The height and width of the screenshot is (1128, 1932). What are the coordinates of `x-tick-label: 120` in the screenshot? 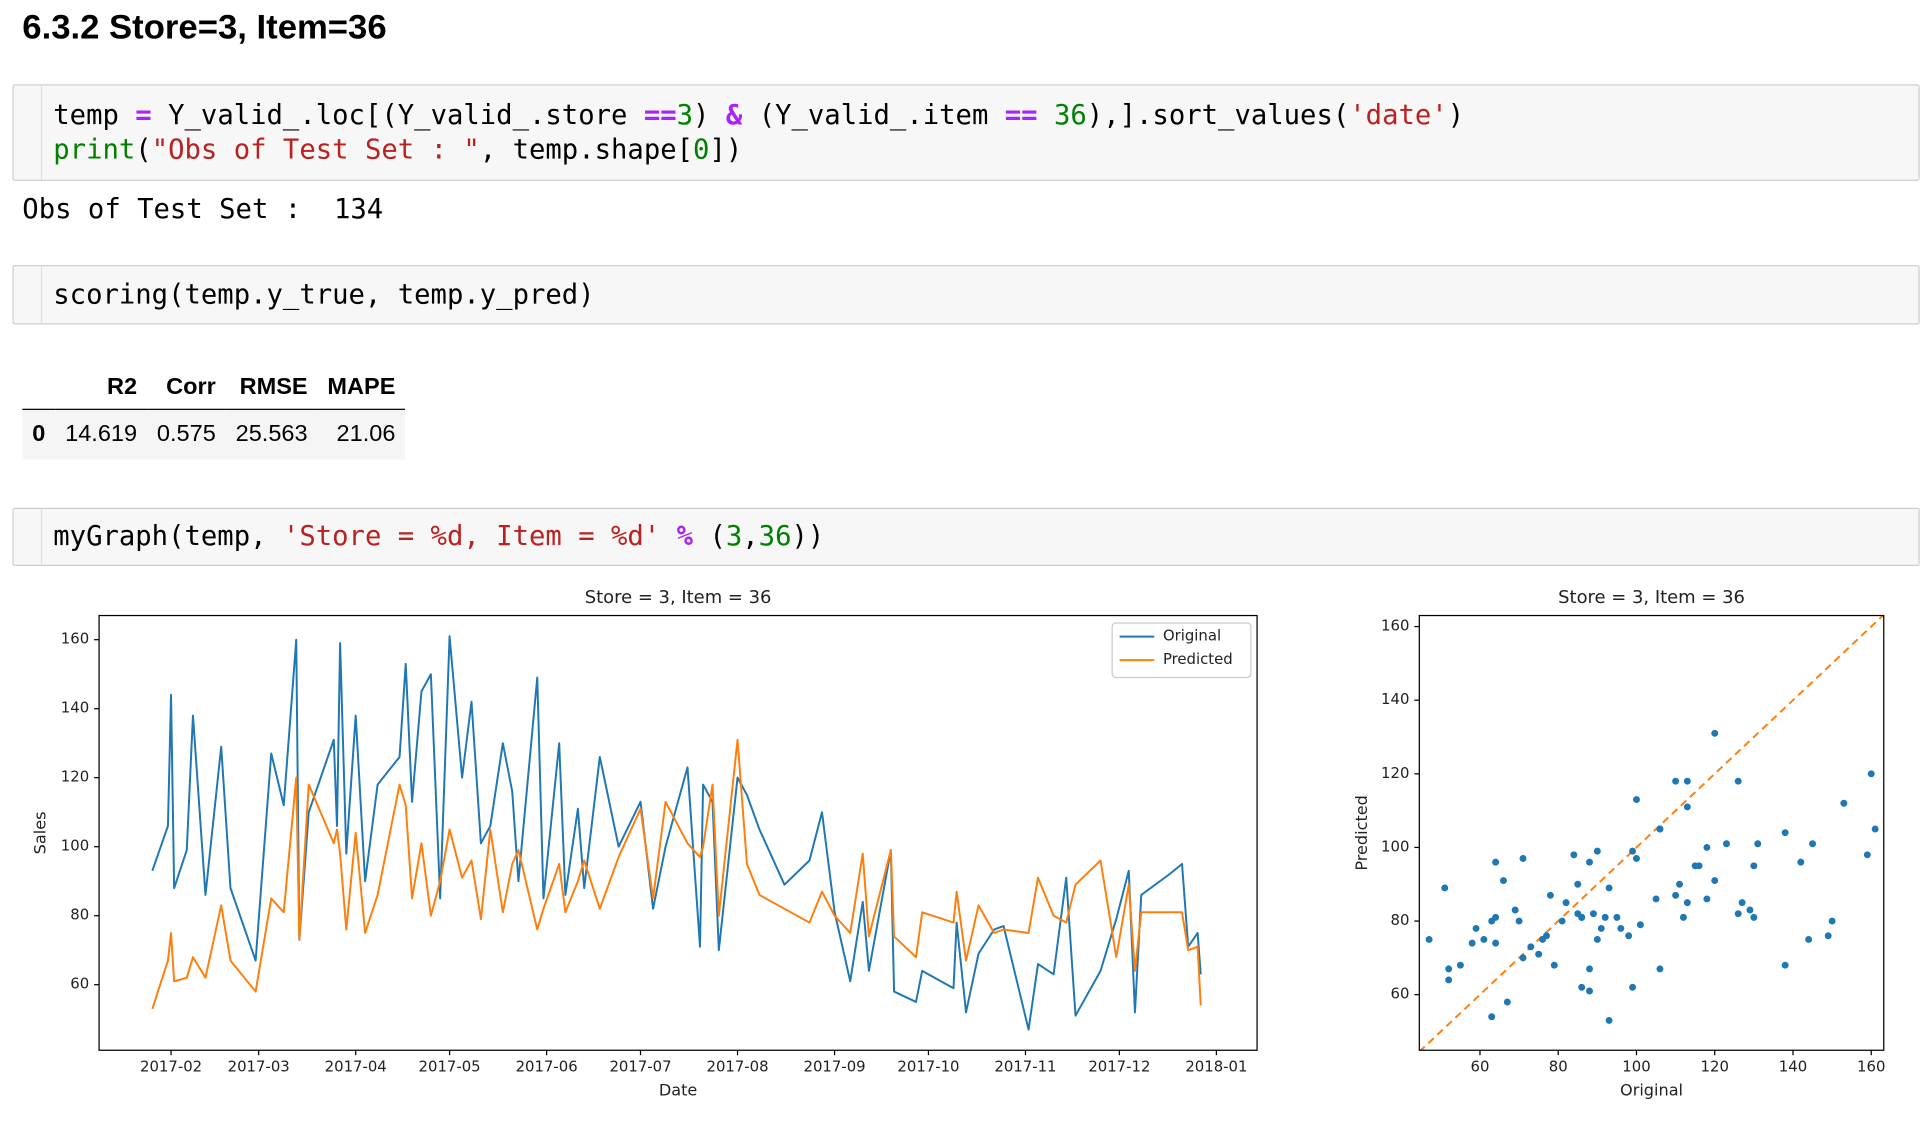 It's located at (1715, 1067).